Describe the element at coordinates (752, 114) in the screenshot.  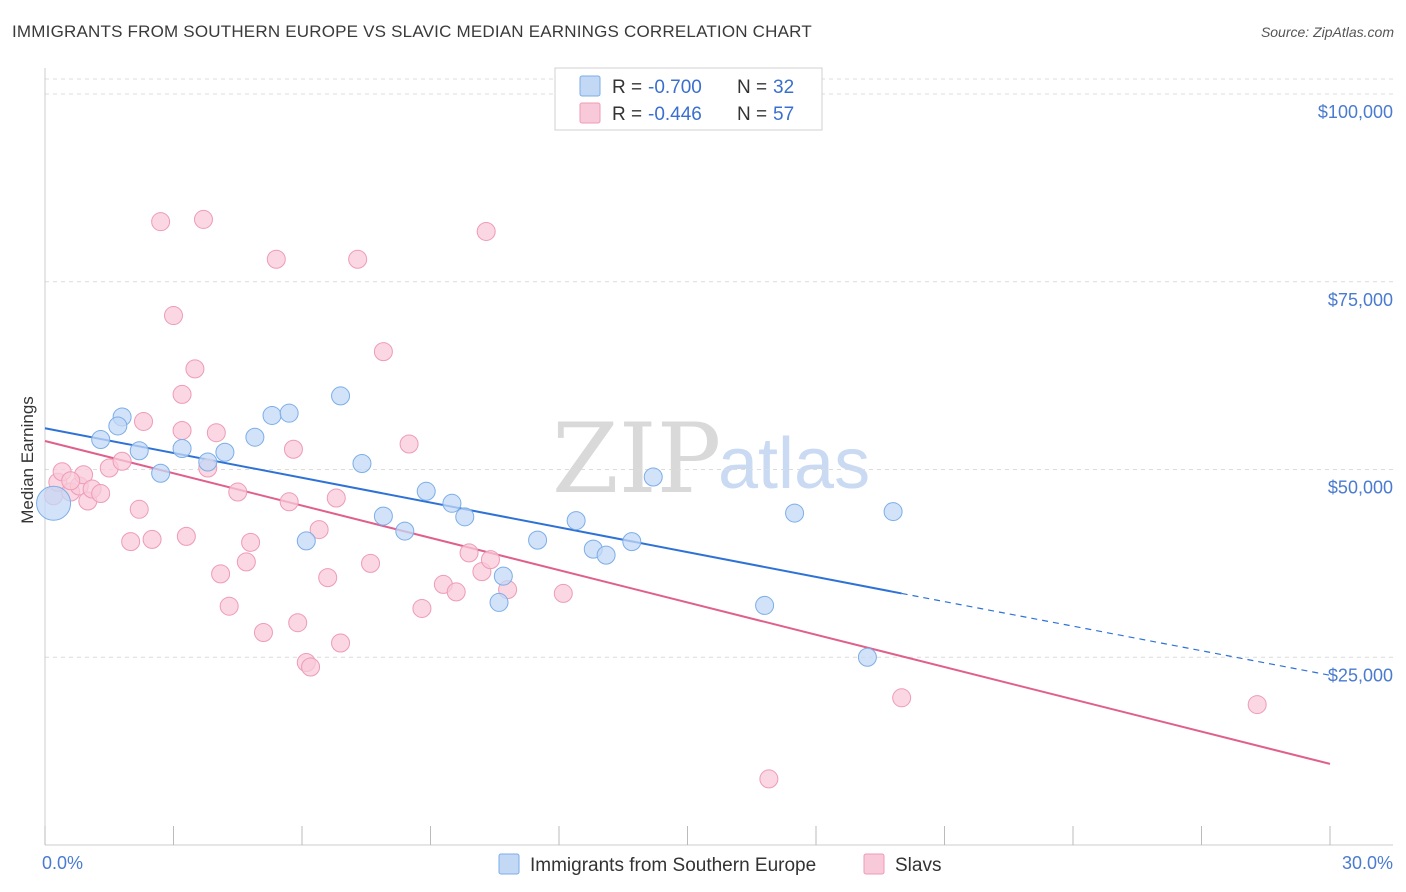
I see `legend-n-label-1: N =` at that location.